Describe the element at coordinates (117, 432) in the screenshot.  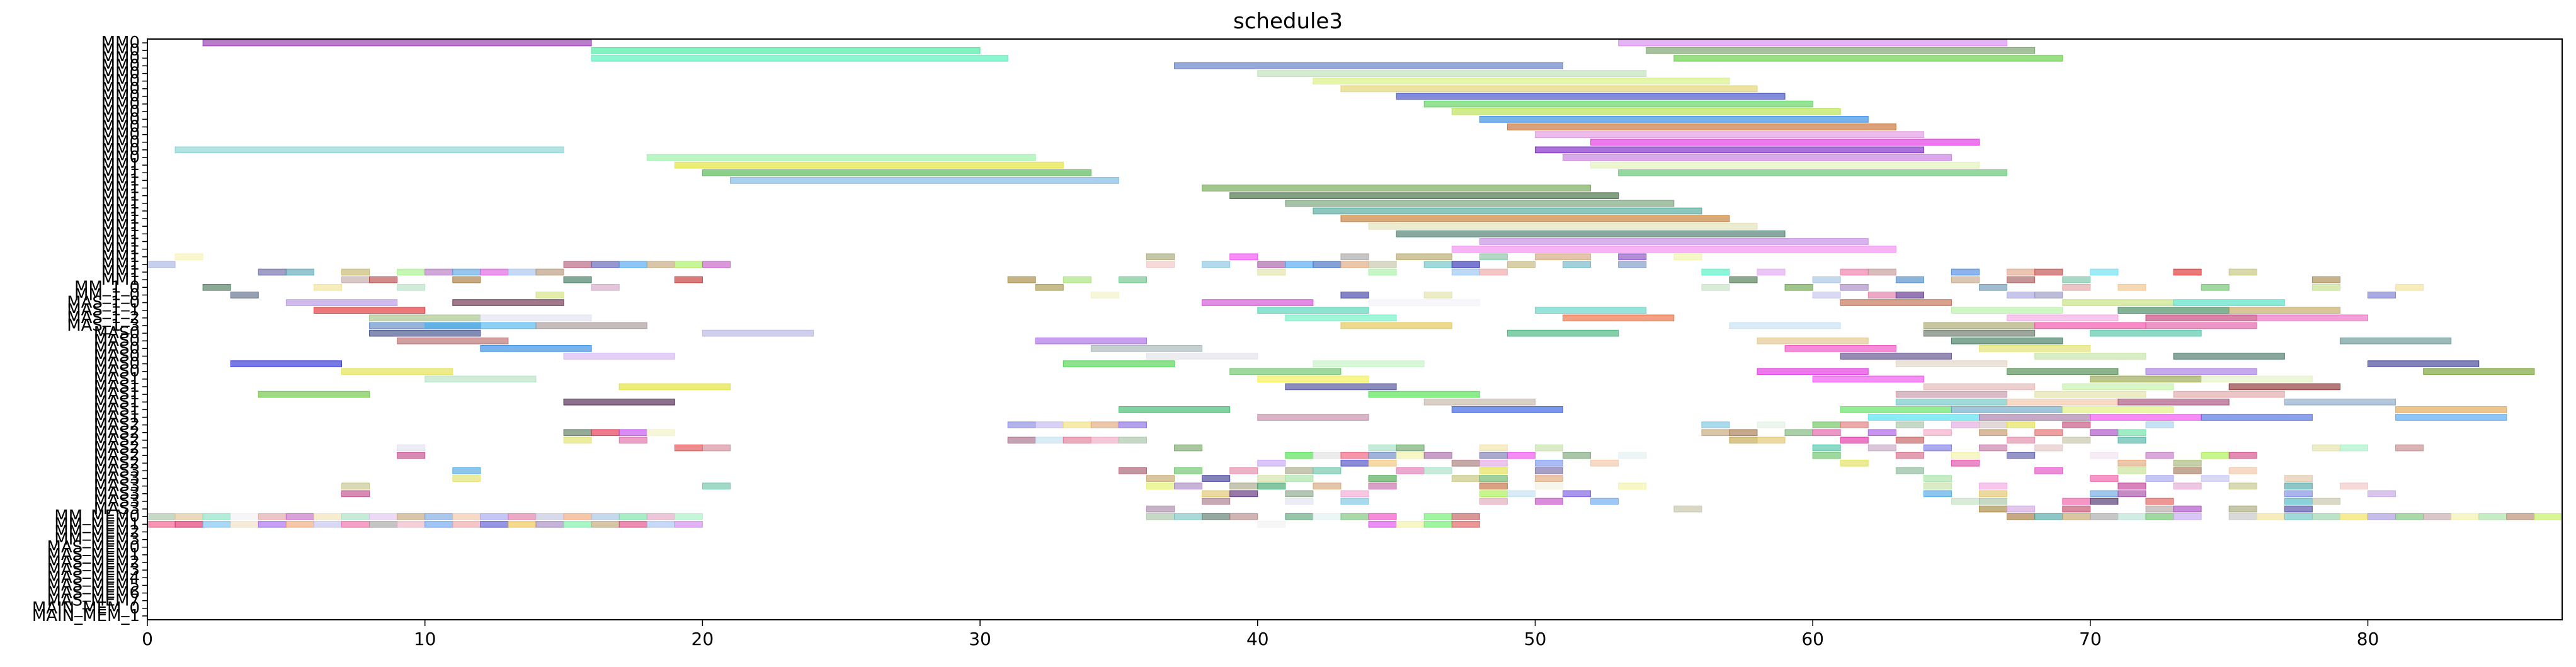
I see `y-tick-label: MAS2` at that location.